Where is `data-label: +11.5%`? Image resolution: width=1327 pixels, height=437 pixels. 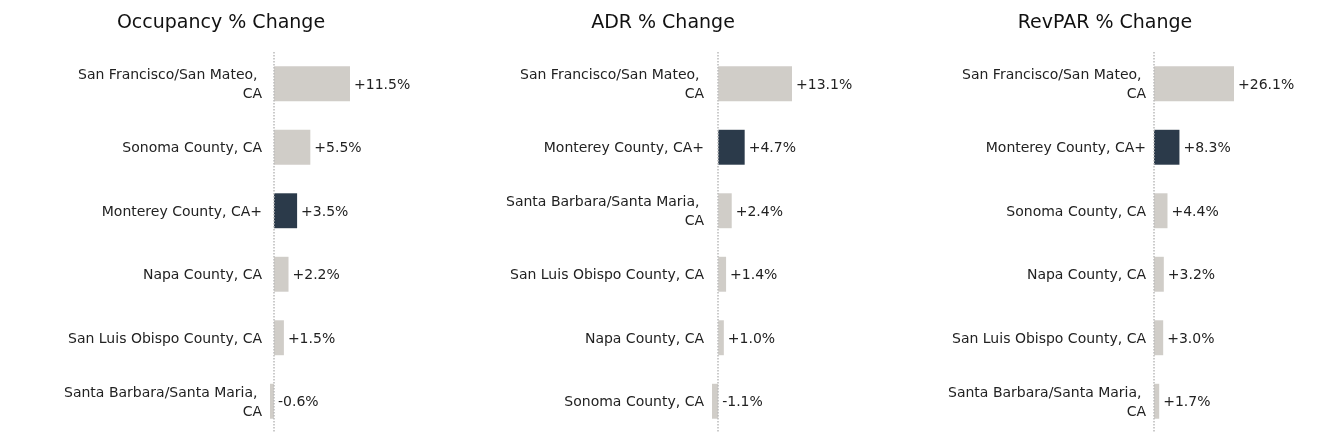 data-label: +11.5% is located at coordinates (382, 83).